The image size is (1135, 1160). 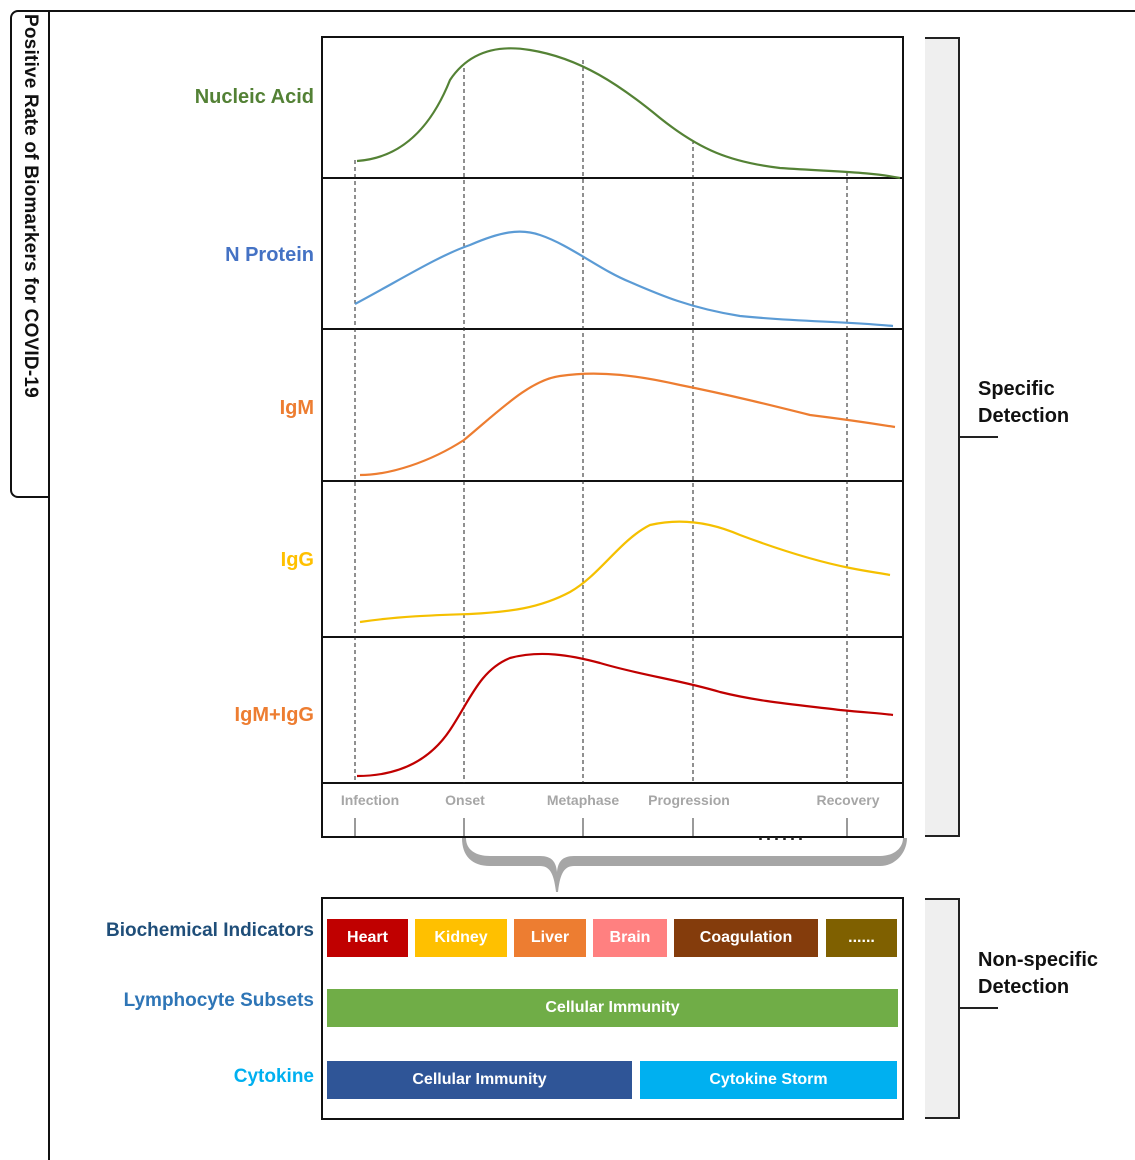 I want to click on specific-bracket-bar, so click(x=942, y=437).